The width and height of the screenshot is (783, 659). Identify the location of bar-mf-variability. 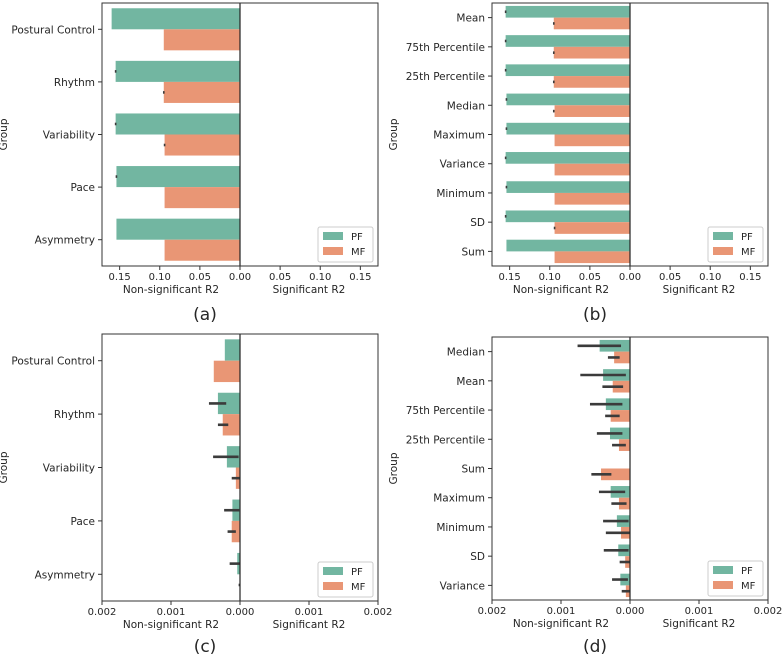
(202, 145).